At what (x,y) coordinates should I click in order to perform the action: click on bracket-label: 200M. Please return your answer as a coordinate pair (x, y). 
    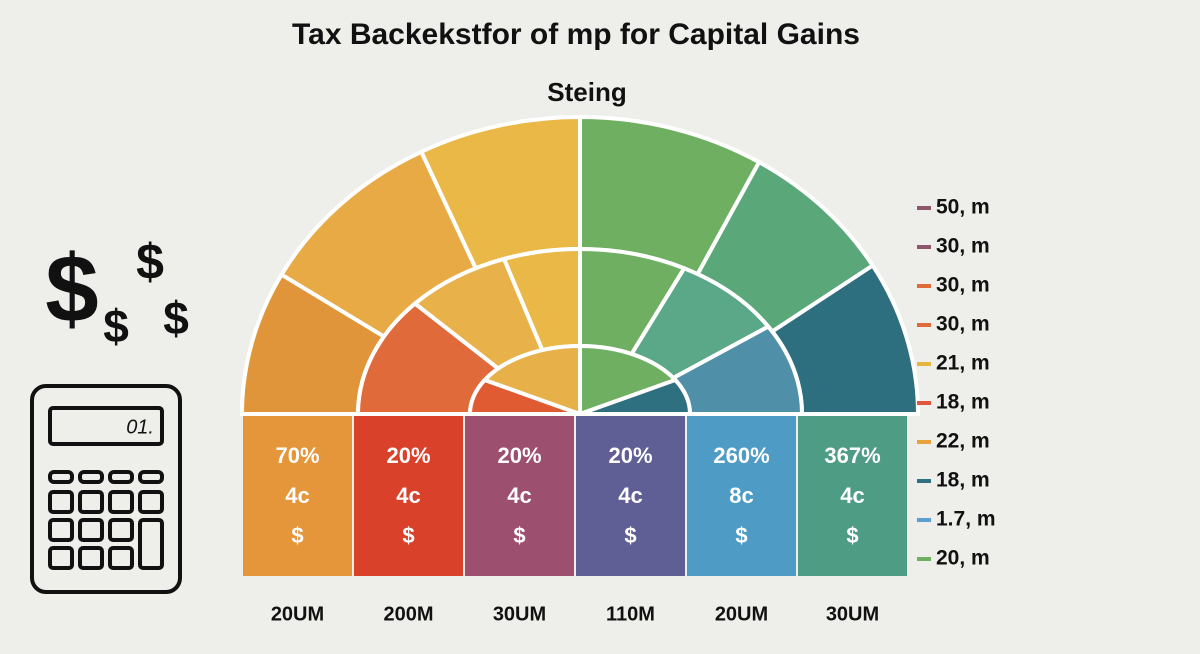
    Looking at the image, I should click on (408, 614).